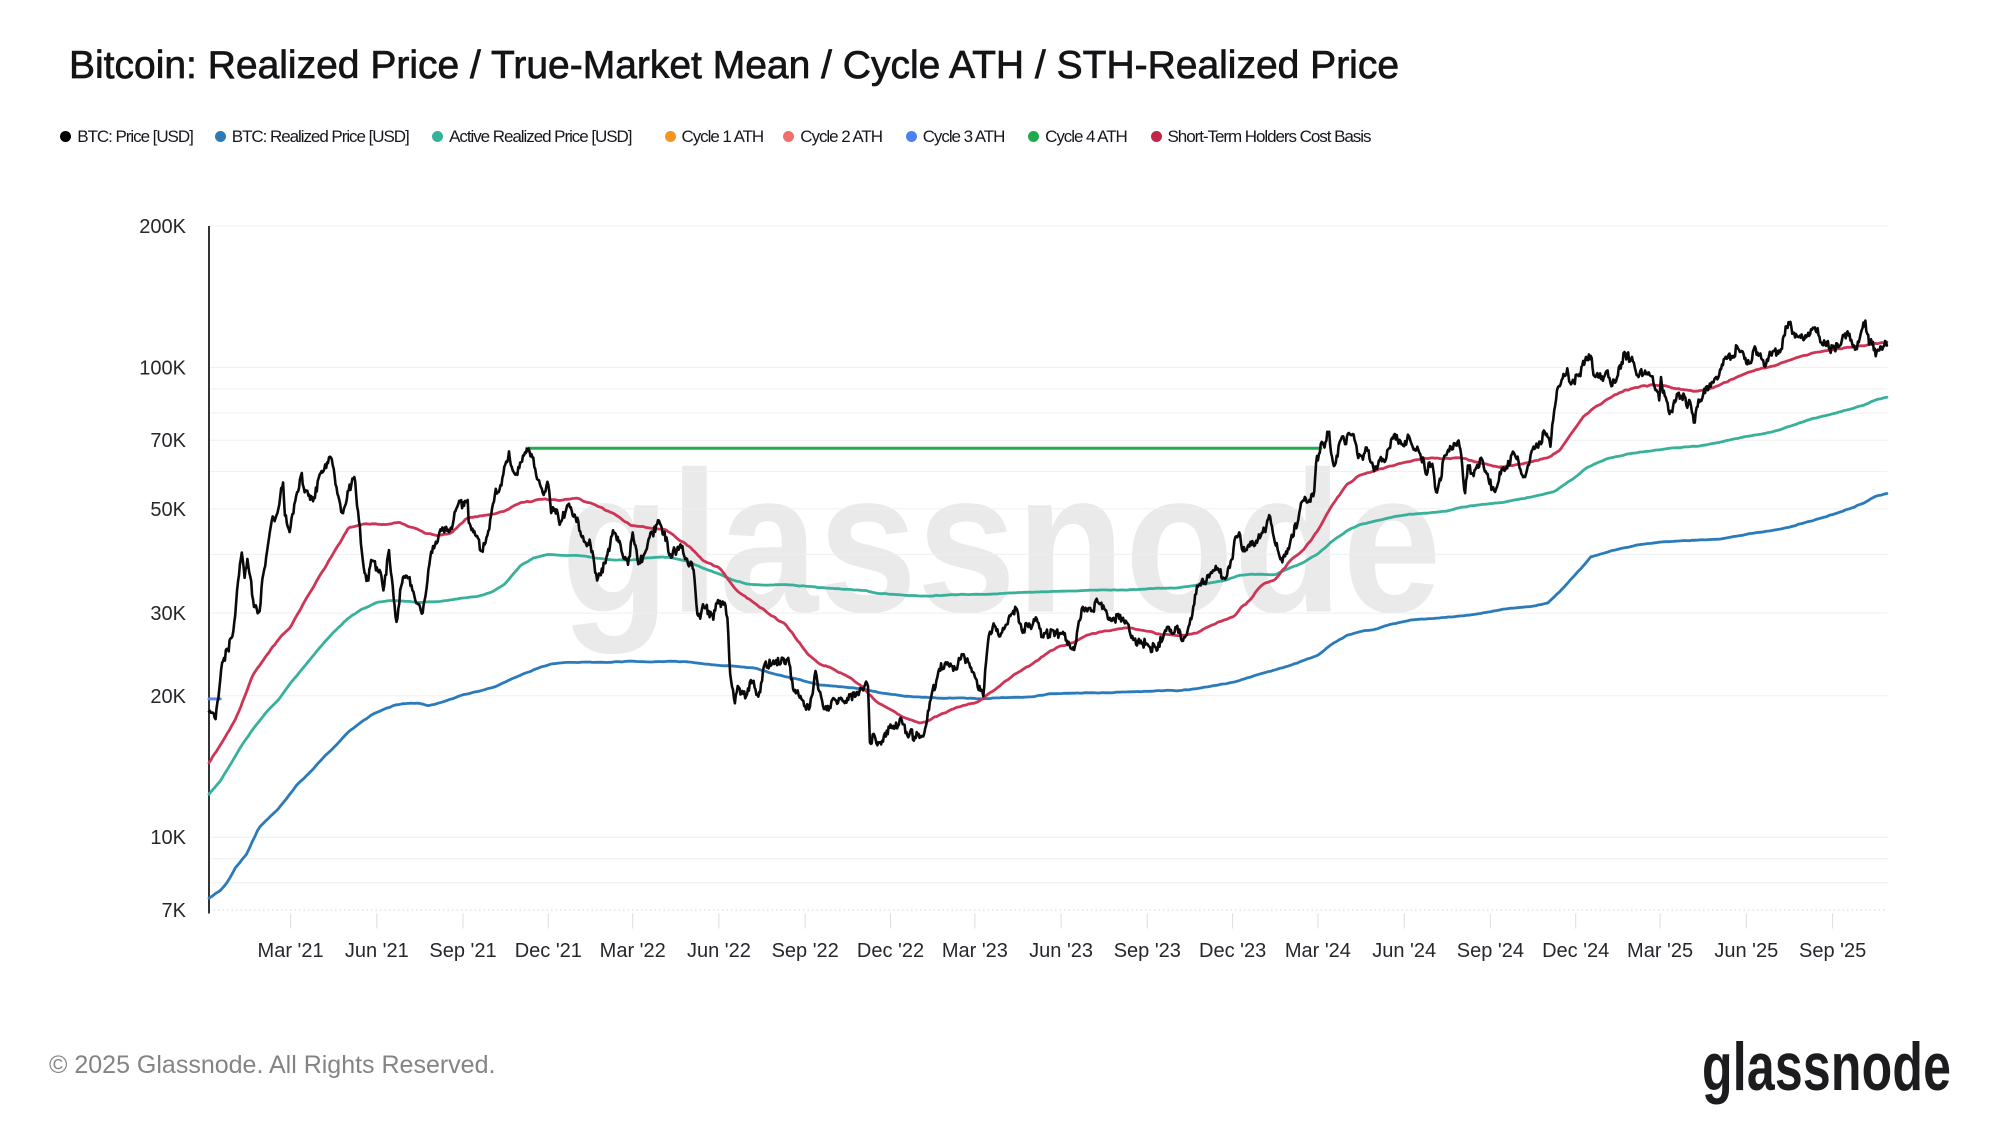  Describe the element at coordinates (168, 697) in the screenshot. I see `svg-text: 20K` at that location.